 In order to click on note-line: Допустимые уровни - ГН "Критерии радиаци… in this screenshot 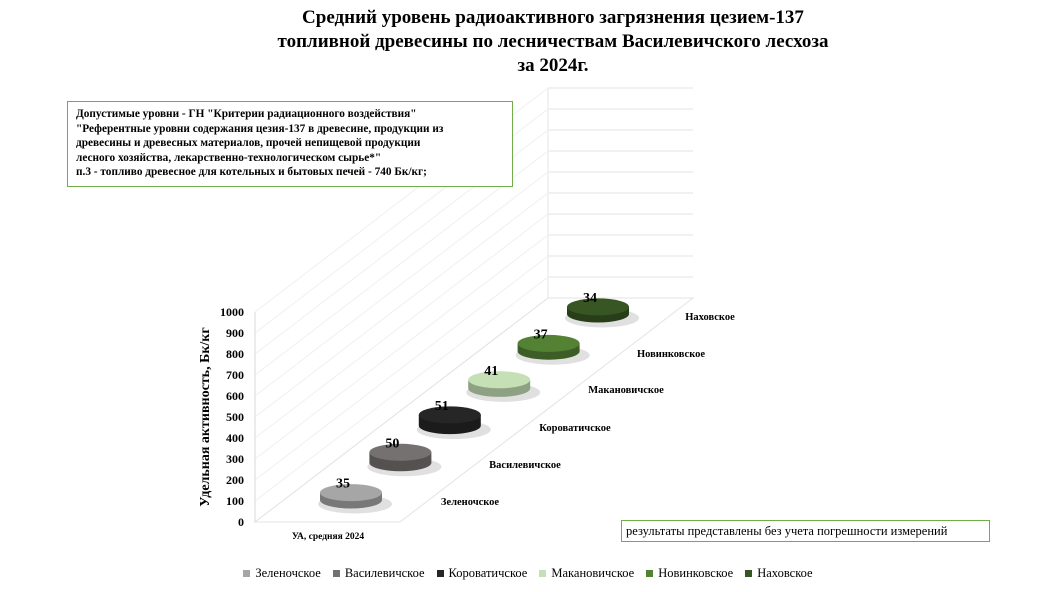, I will do `click(246, 114)`.